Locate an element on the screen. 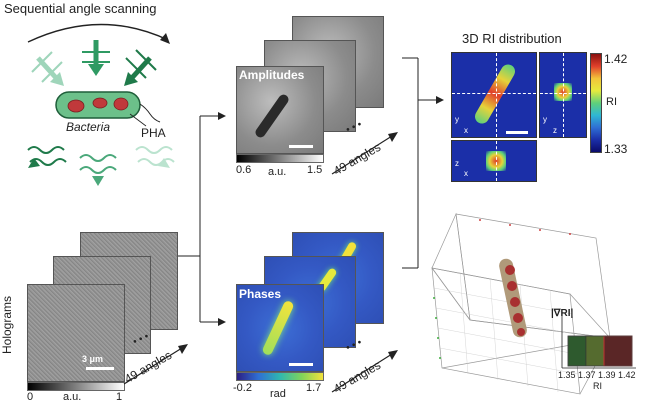  beam-arrow-center is located at coordinates (96, 58).